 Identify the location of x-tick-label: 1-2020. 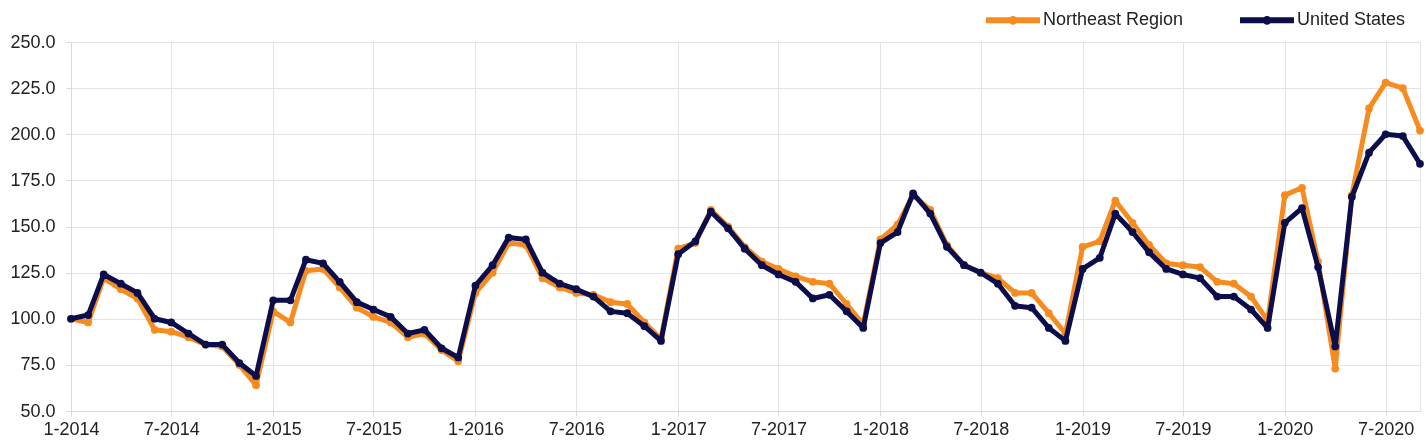
(1285, 428).